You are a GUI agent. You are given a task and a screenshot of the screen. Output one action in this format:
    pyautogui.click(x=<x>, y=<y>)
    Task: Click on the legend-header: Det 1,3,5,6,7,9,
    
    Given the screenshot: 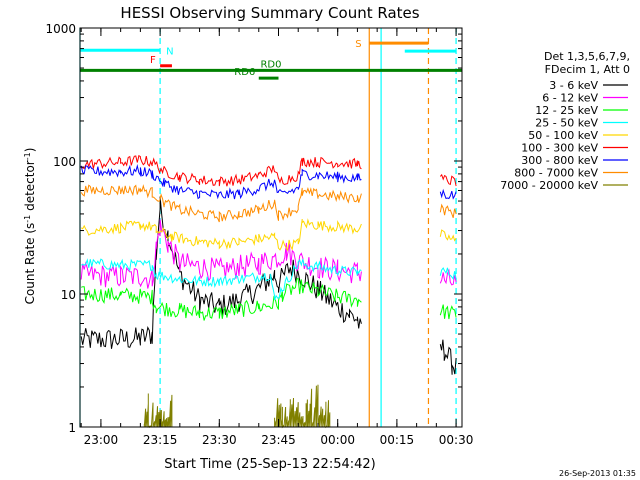 What is the action you would take?
    pyautogui.click(x=587, y=56)
    